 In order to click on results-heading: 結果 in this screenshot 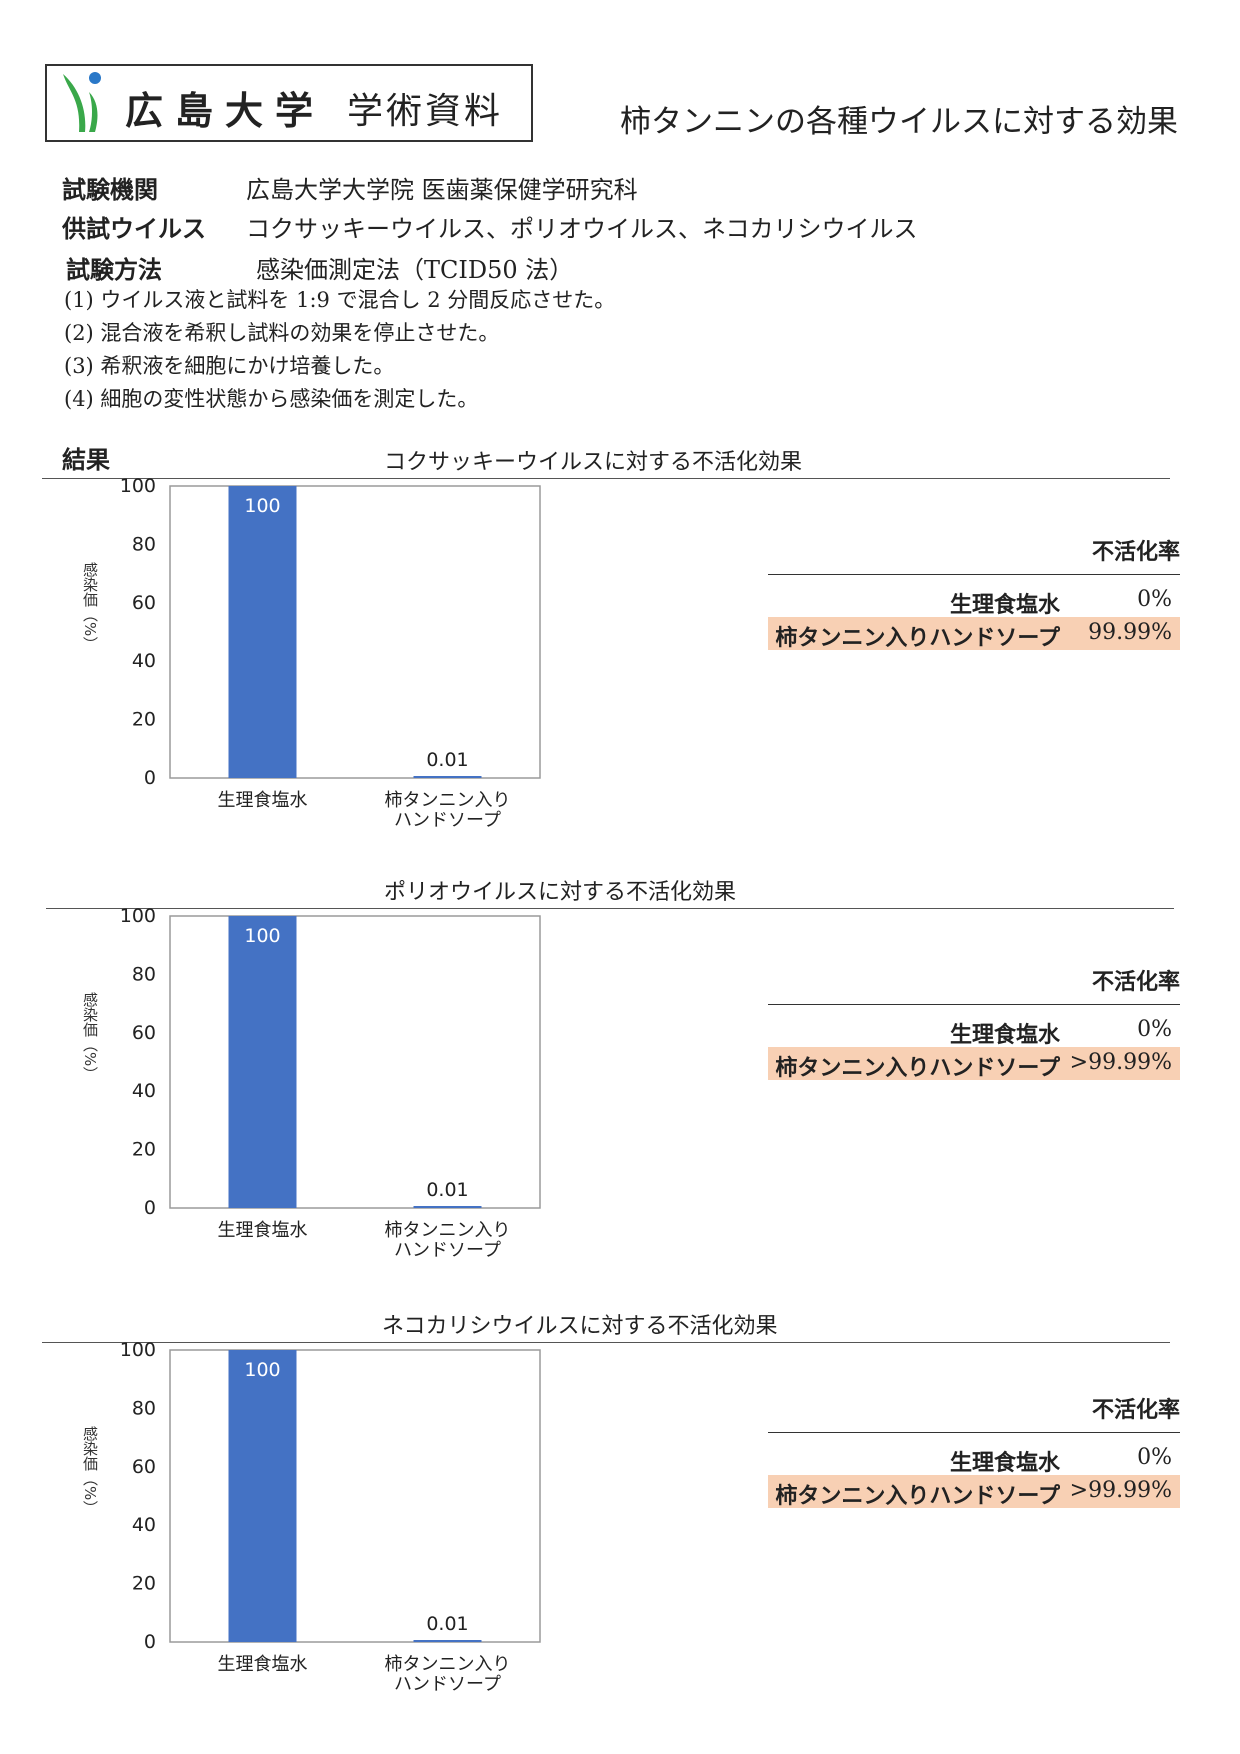, I will do `click(86, 460)`.